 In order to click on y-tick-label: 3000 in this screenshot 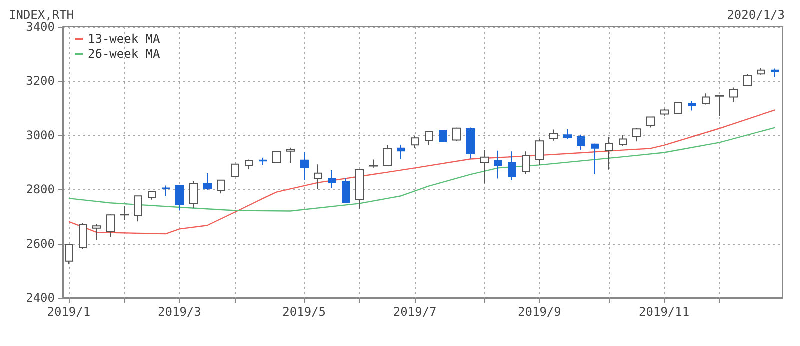, I will do `click(40, 135)`.